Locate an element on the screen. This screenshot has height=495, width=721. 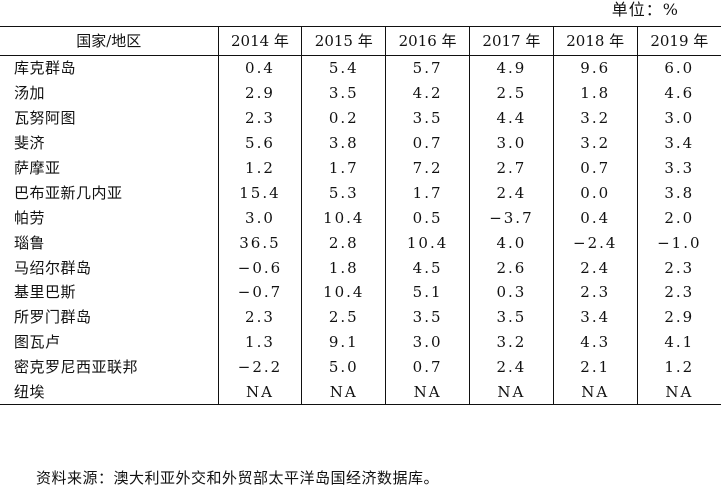
row-region-name: 库克群岛 is located at coordinates (109, 68).